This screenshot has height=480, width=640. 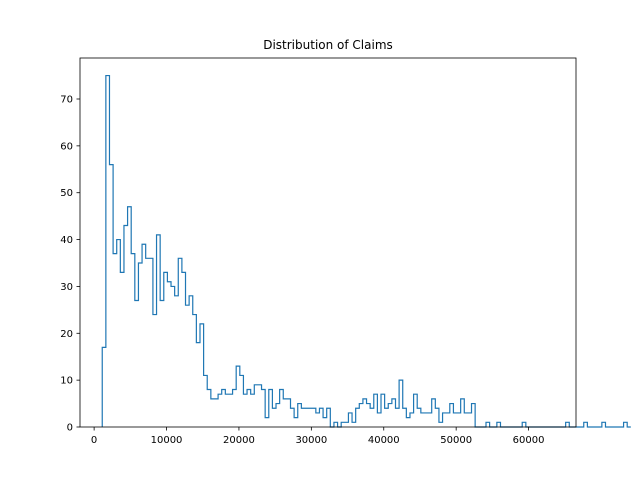 I want to click on y-tick-label: 20, so click(x=66, y=334).